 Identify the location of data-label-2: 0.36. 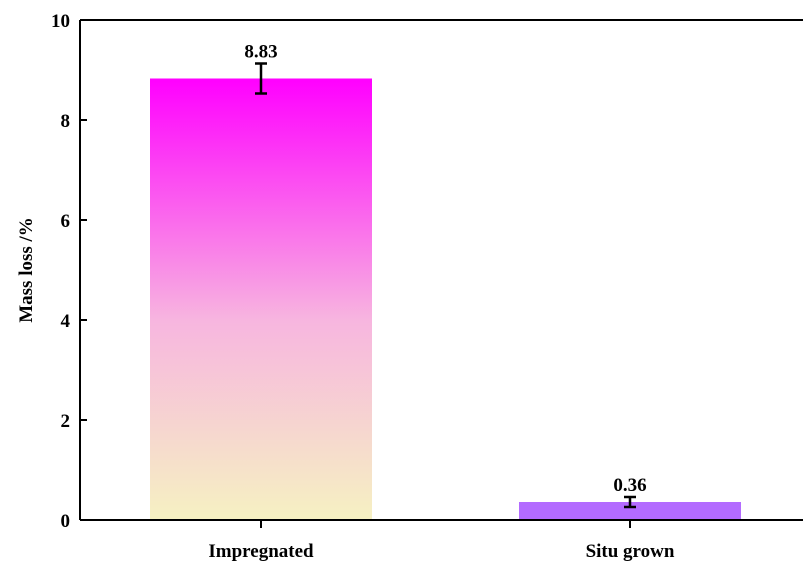
(629, 485).